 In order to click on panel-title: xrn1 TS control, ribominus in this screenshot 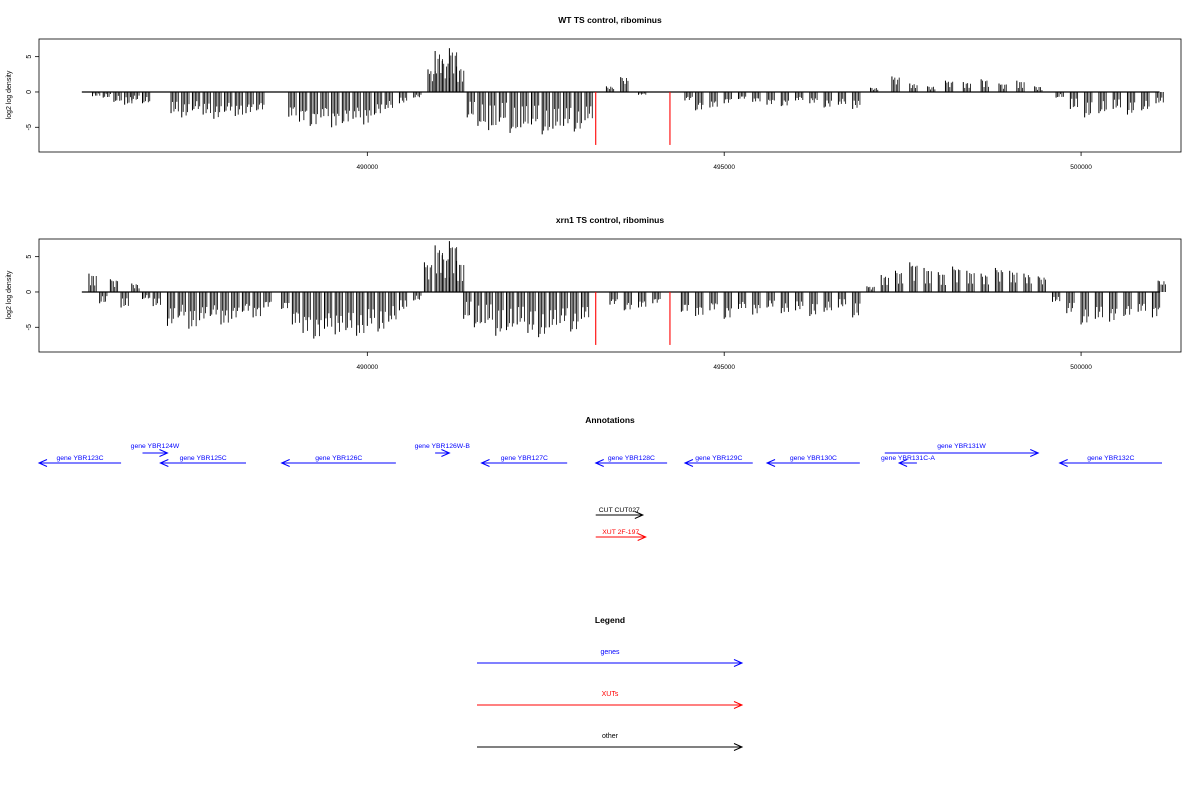, I will do `click(610, 220)`.